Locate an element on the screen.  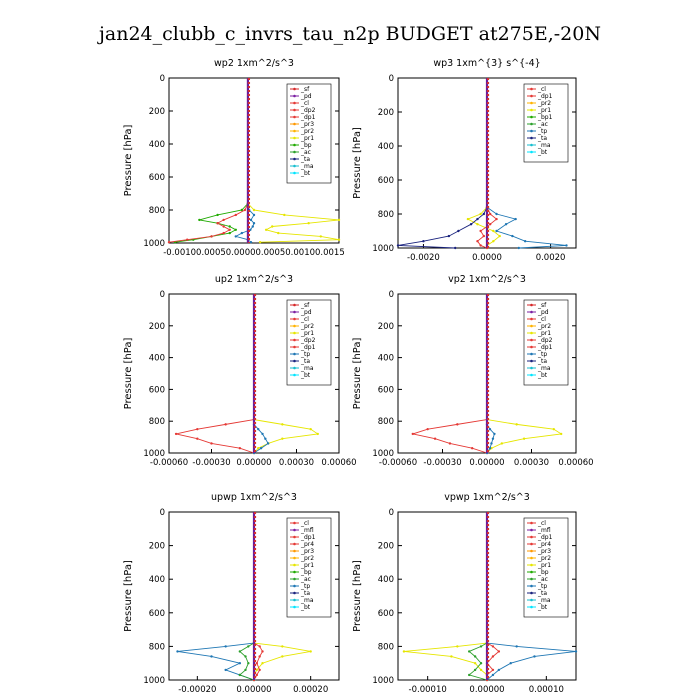
legend-label: _ta is located at coordinates (542, 361).